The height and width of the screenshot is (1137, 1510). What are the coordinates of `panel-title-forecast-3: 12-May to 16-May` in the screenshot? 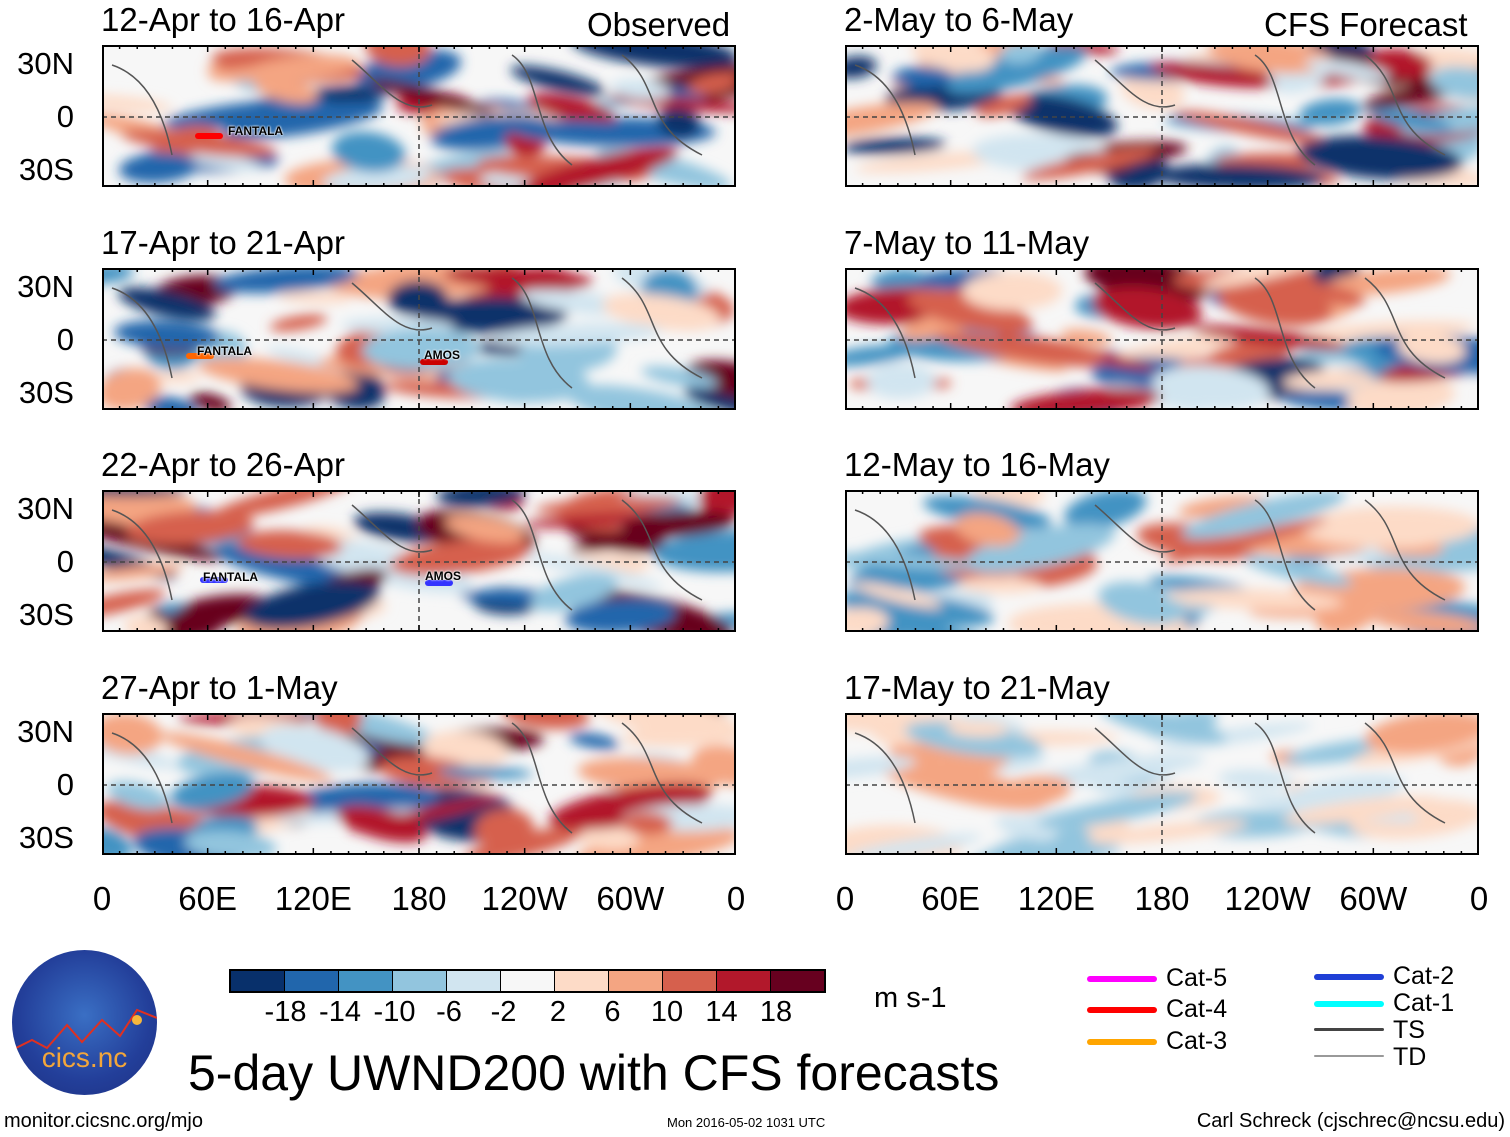 It's located at (977, 464).